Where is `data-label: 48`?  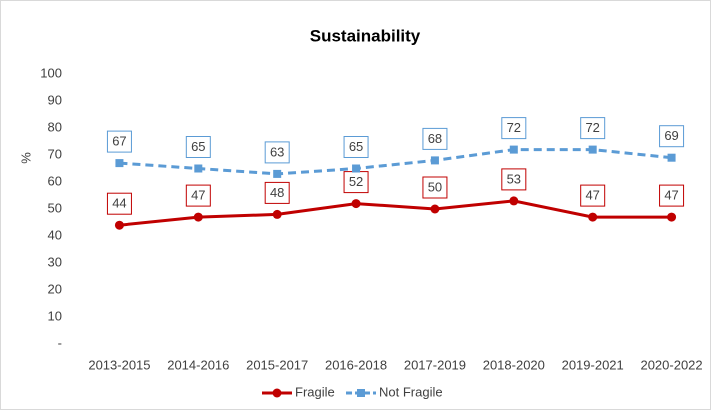 data-label: 48 is located at coordinates (277, 192).